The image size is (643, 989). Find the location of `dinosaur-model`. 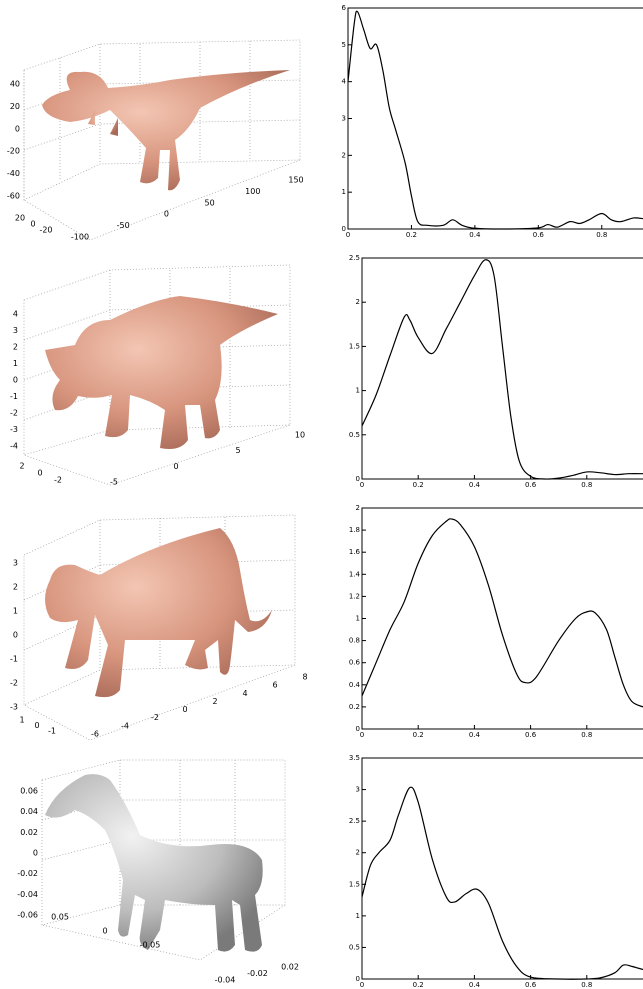

dinosaur-model is located at coordinates (166, 130).